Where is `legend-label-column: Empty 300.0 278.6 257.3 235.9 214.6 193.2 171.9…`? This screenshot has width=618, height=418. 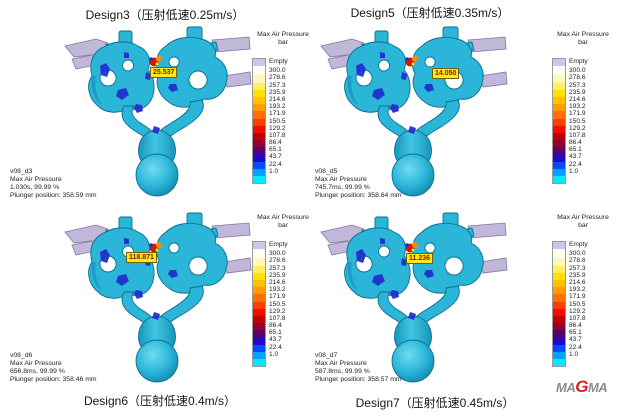 legend-label-column: Empty 300.0 278.6 257.3 235.9 214.6 193.2 171.9… is located at coordinates (578, 121).